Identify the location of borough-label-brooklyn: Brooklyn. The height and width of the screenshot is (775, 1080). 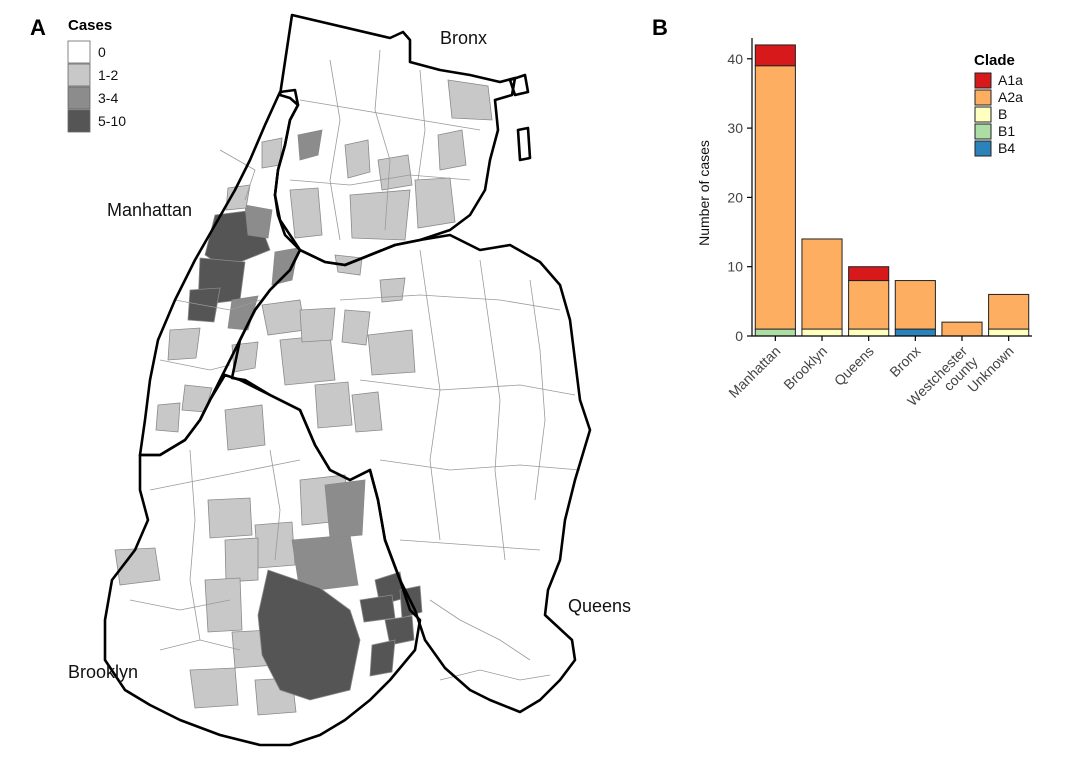
(103, 672).